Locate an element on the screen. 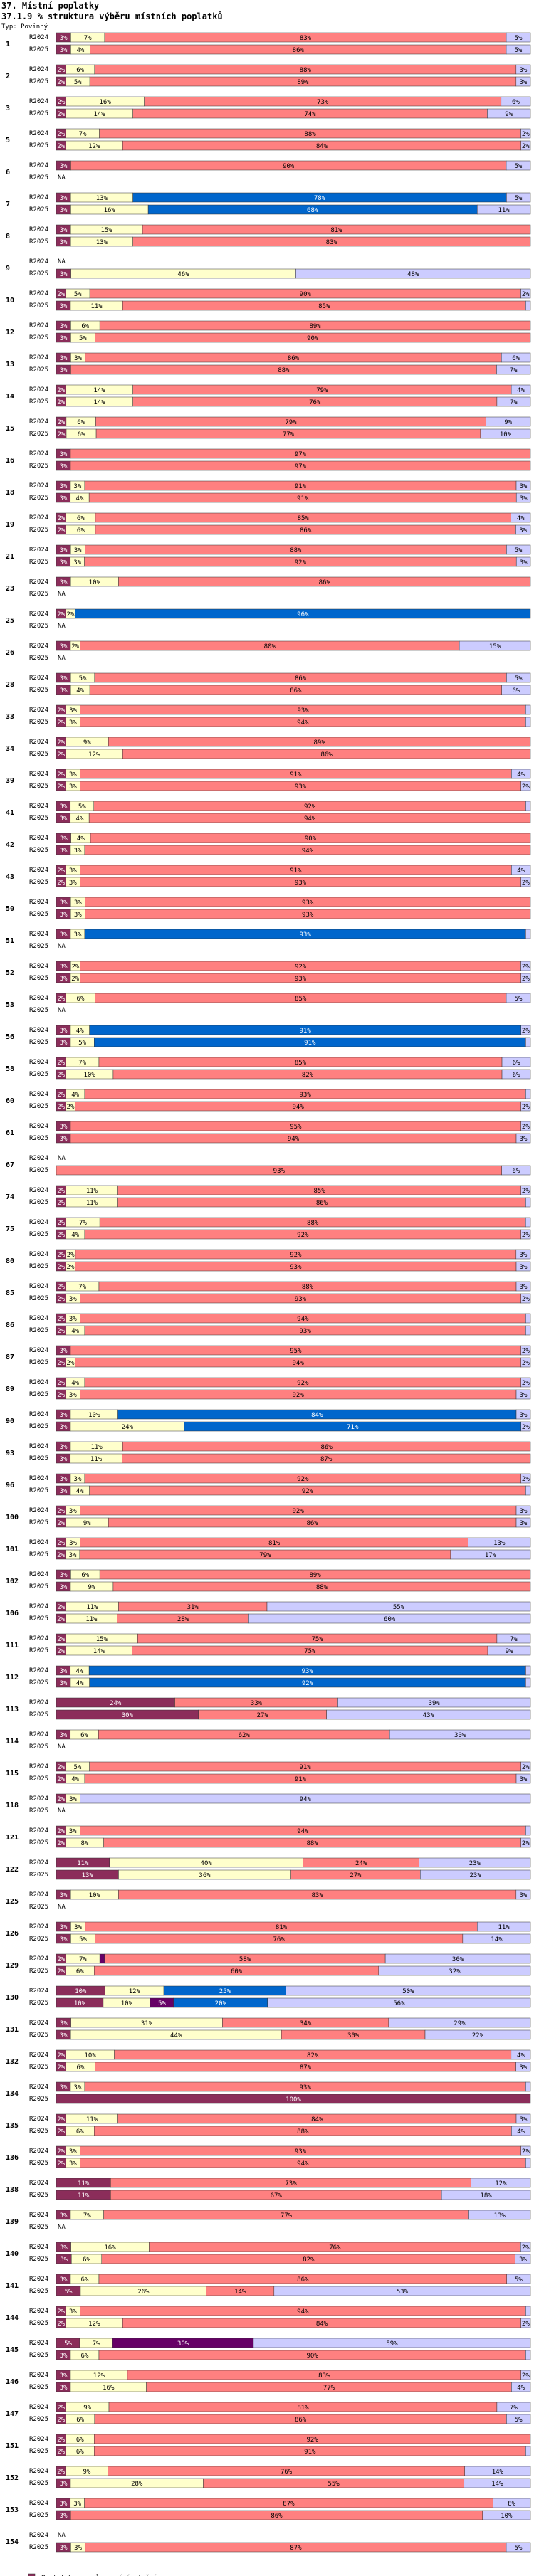  data-label: 34% is located at coordinates (306, 2023).